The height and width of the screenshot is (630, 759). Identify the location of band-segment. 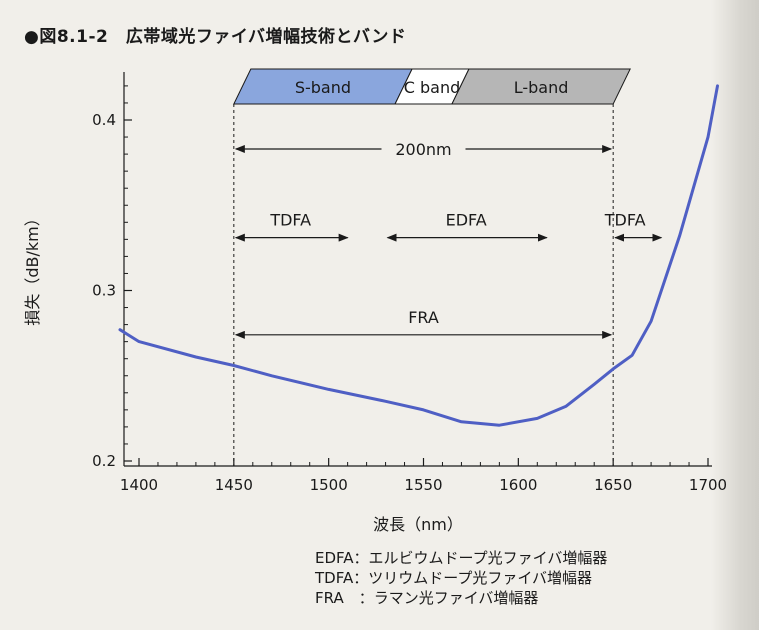
(541, 86).